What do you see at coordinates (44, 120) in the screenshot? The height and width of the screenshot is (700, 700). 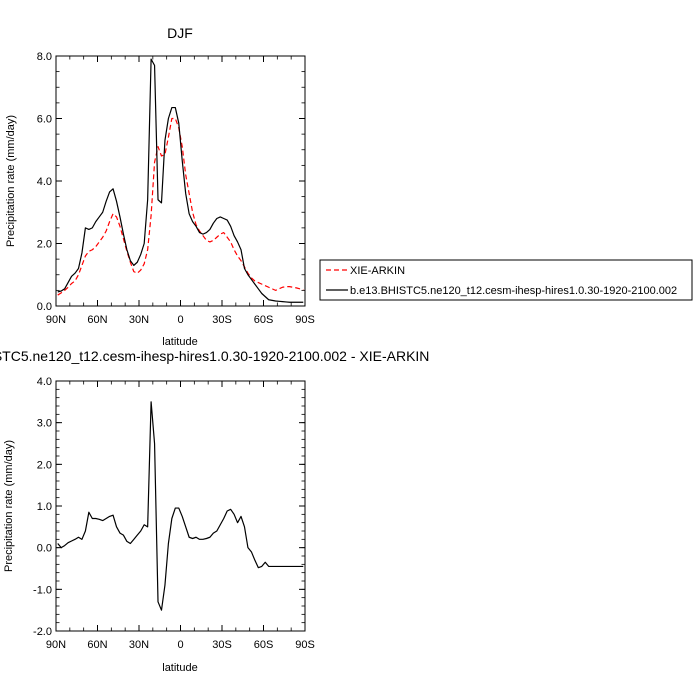 I see `y-tick-label: 6.0` at bounding box center [44, 120].